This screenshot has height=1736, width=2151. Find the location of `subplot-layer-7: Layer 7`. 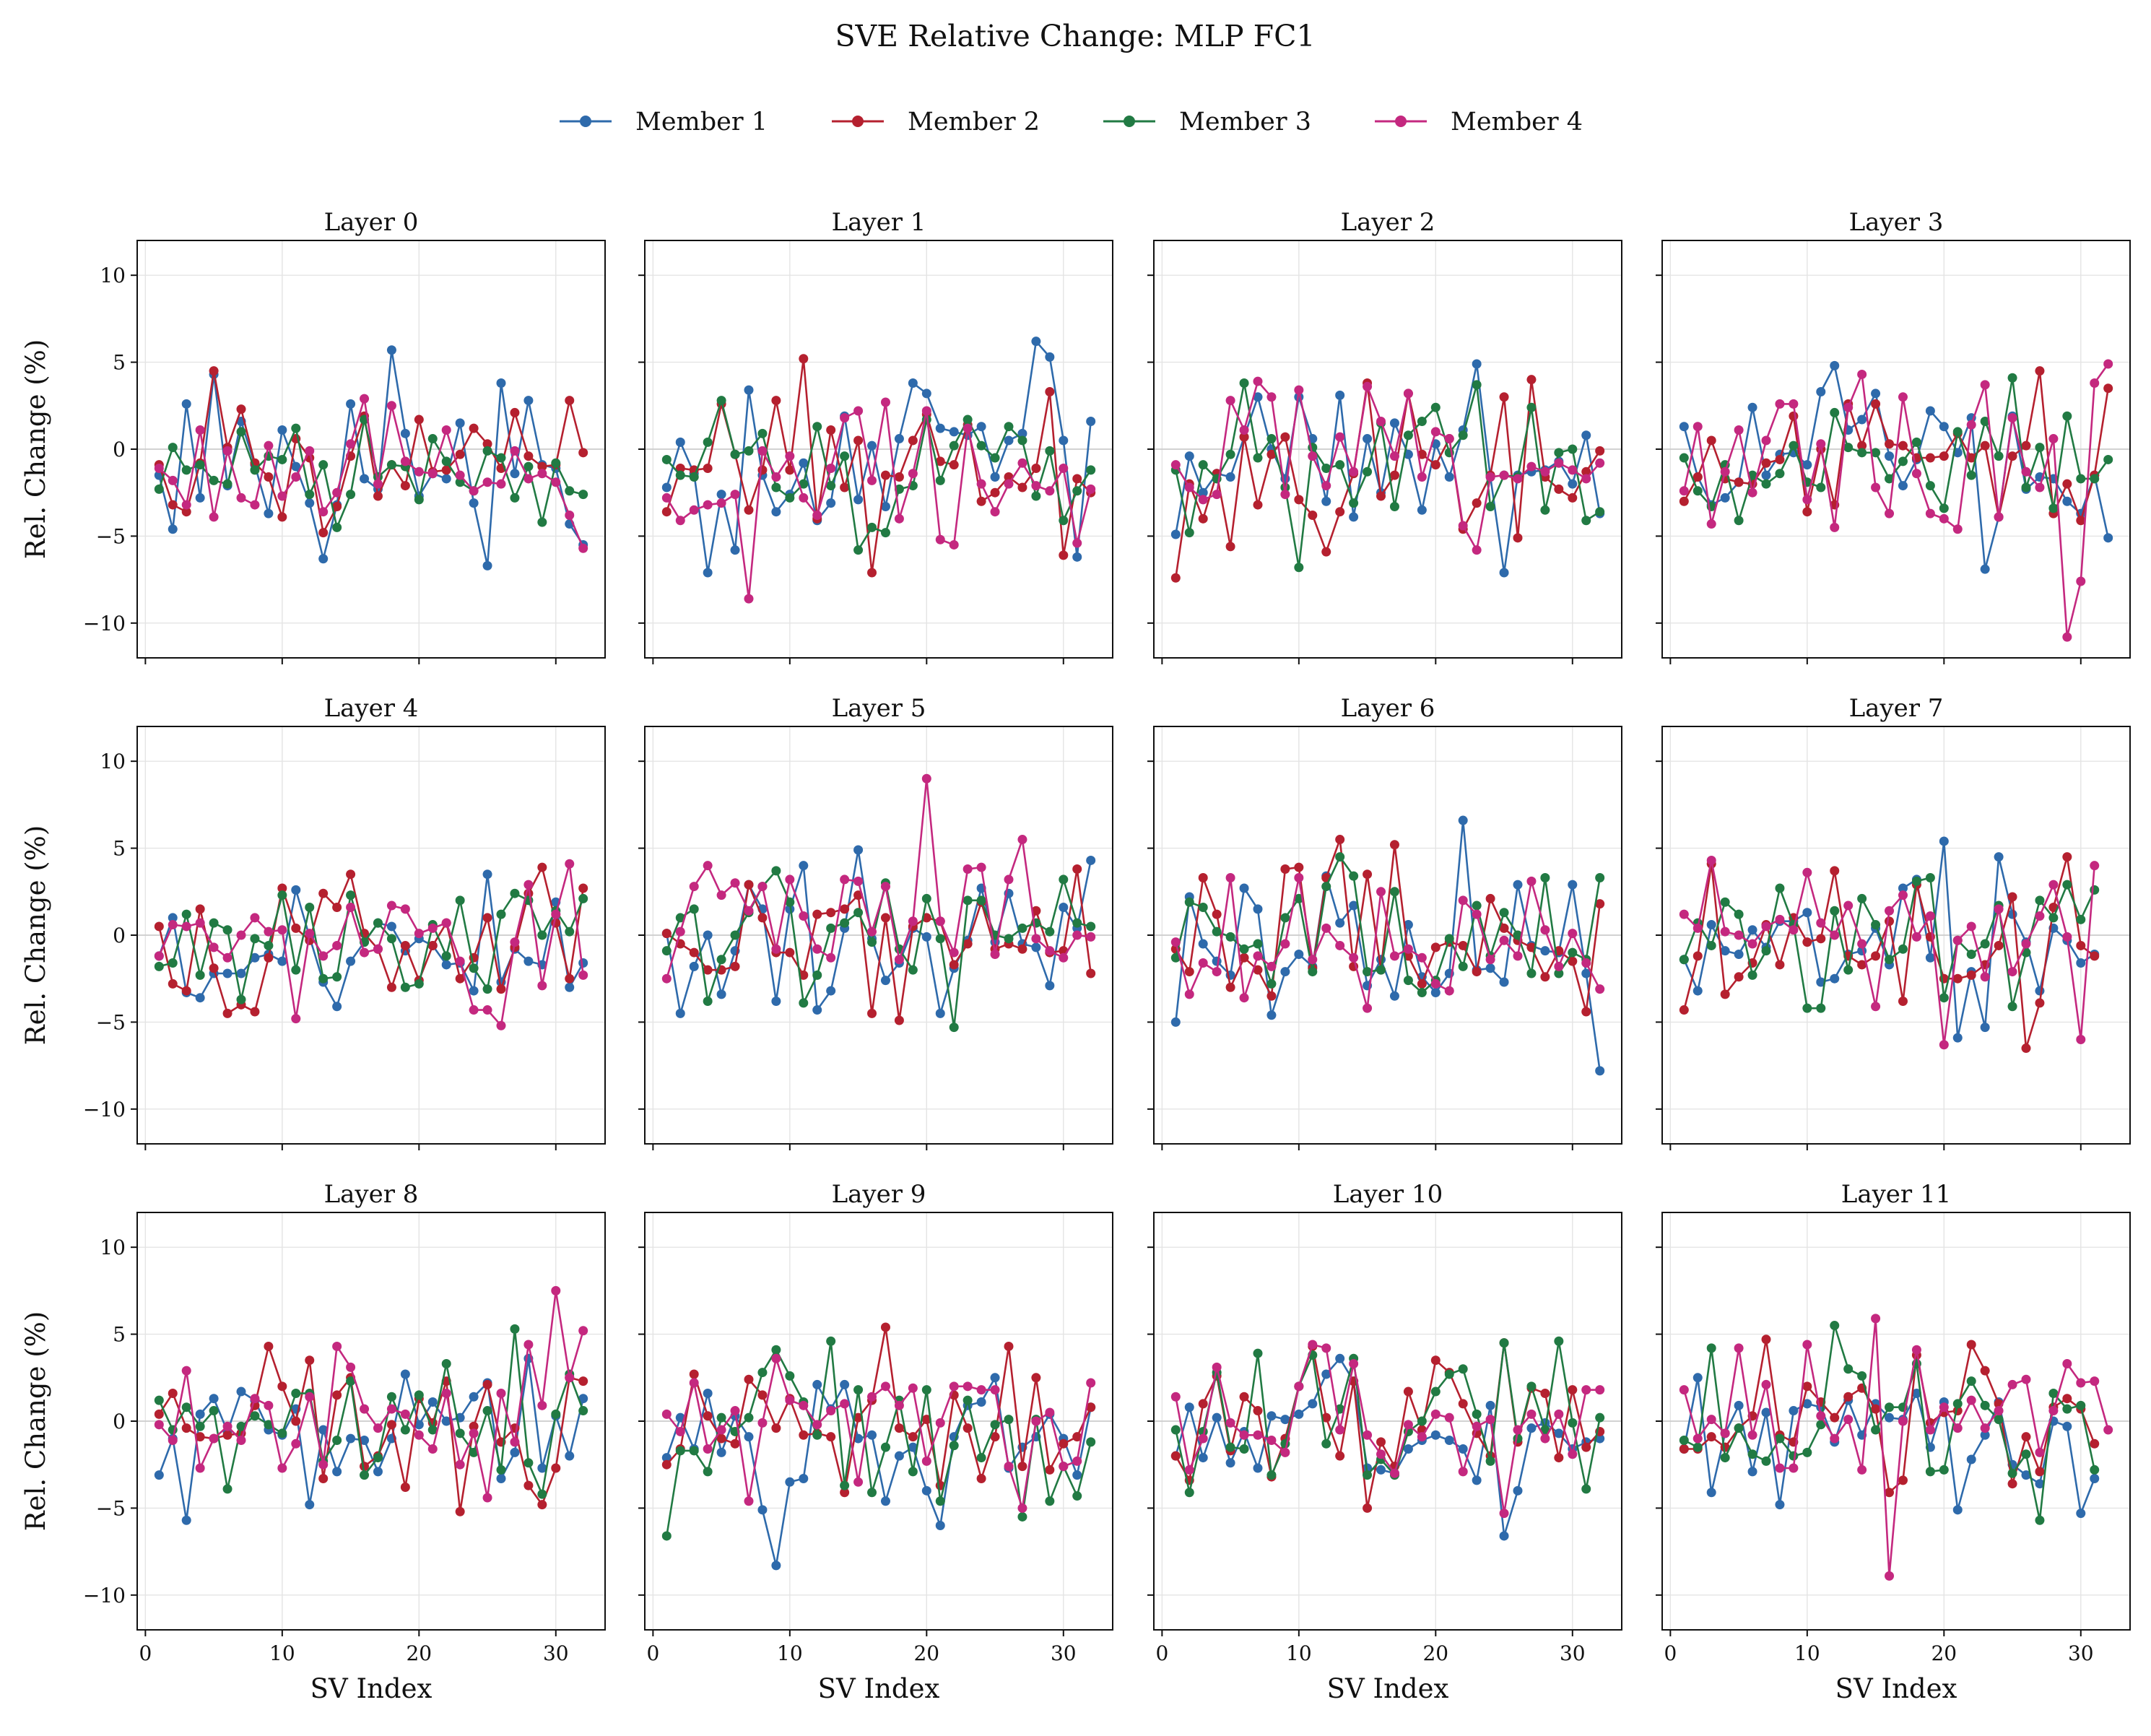

subplot-layer-7: Layer 7 is located at coordinates (1893, 922).